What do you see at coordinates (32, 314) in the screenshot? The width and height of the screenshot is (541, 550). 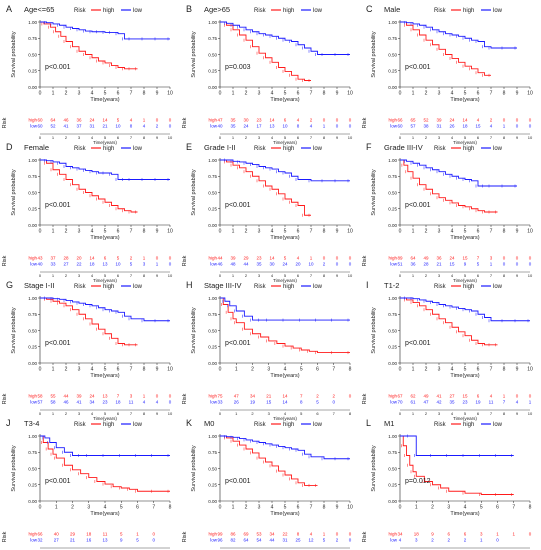 I see `y-tick-label: 0.75` at bounding box center [32, 314].